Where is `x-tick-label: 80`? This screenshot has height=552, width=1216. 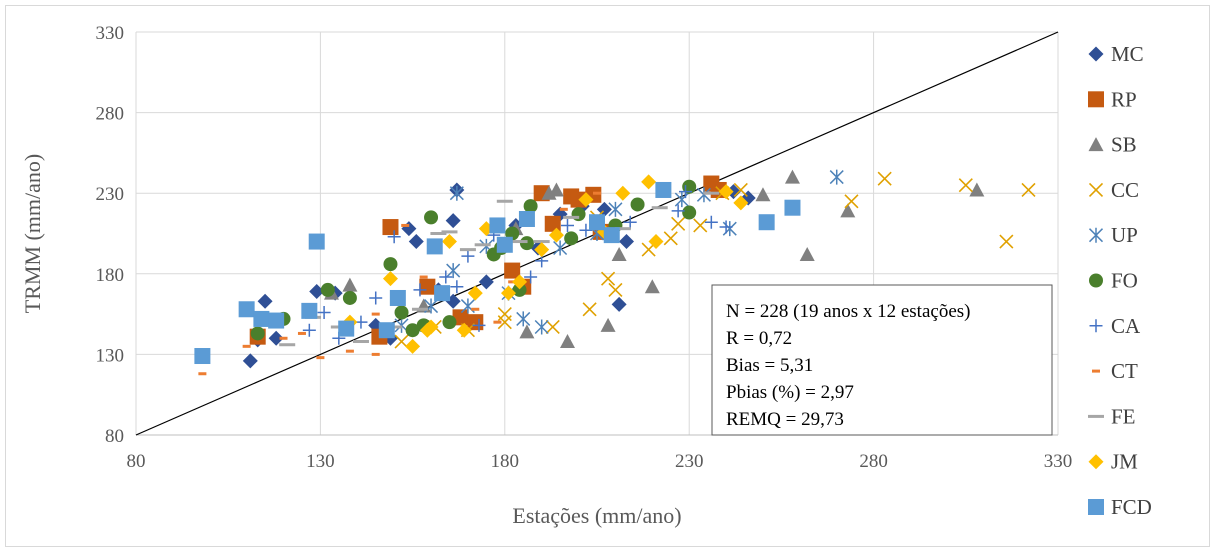
x-tick-label: 80 is located at coordinates (136, 461).